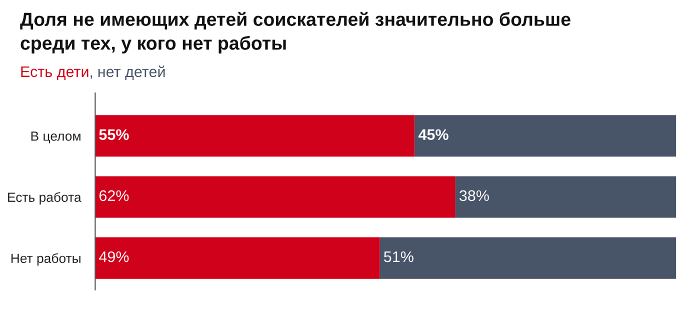 Image resolution: width=700 pixels, height=329 pixels. I want to click on data-label: 38%, so click(474, 196).